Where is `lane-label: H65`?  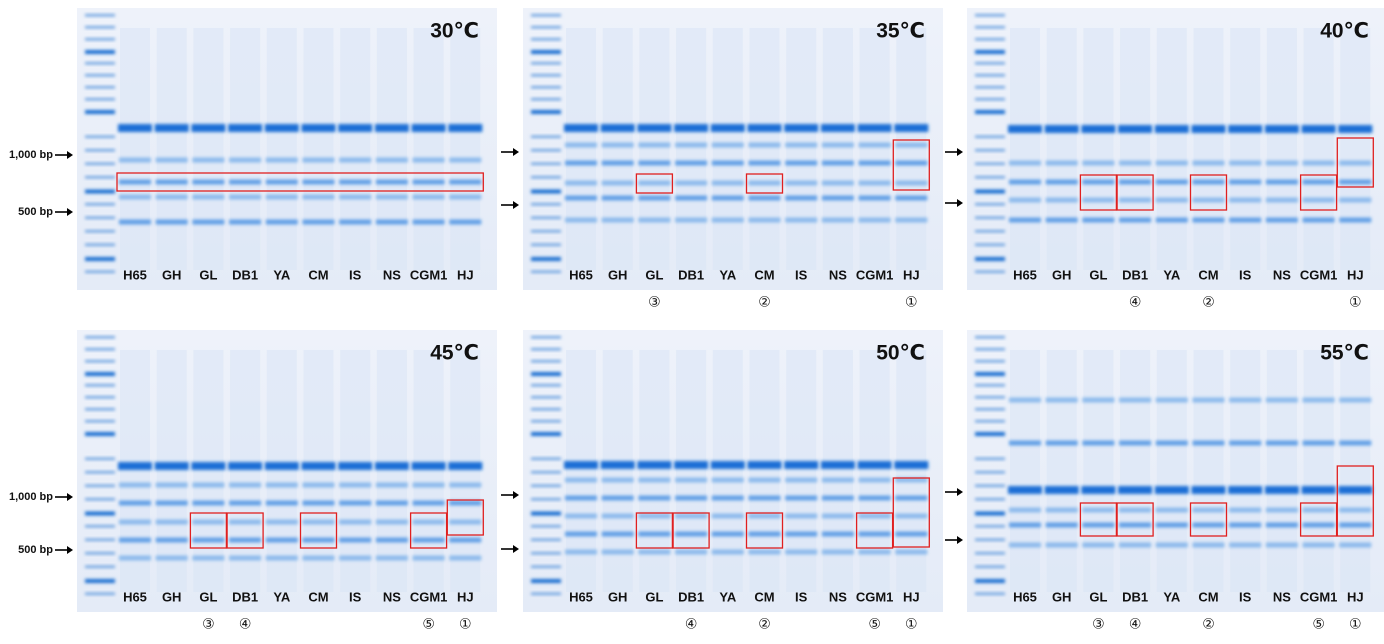
lane-label: H65 is located at coordinates (1025, 596).